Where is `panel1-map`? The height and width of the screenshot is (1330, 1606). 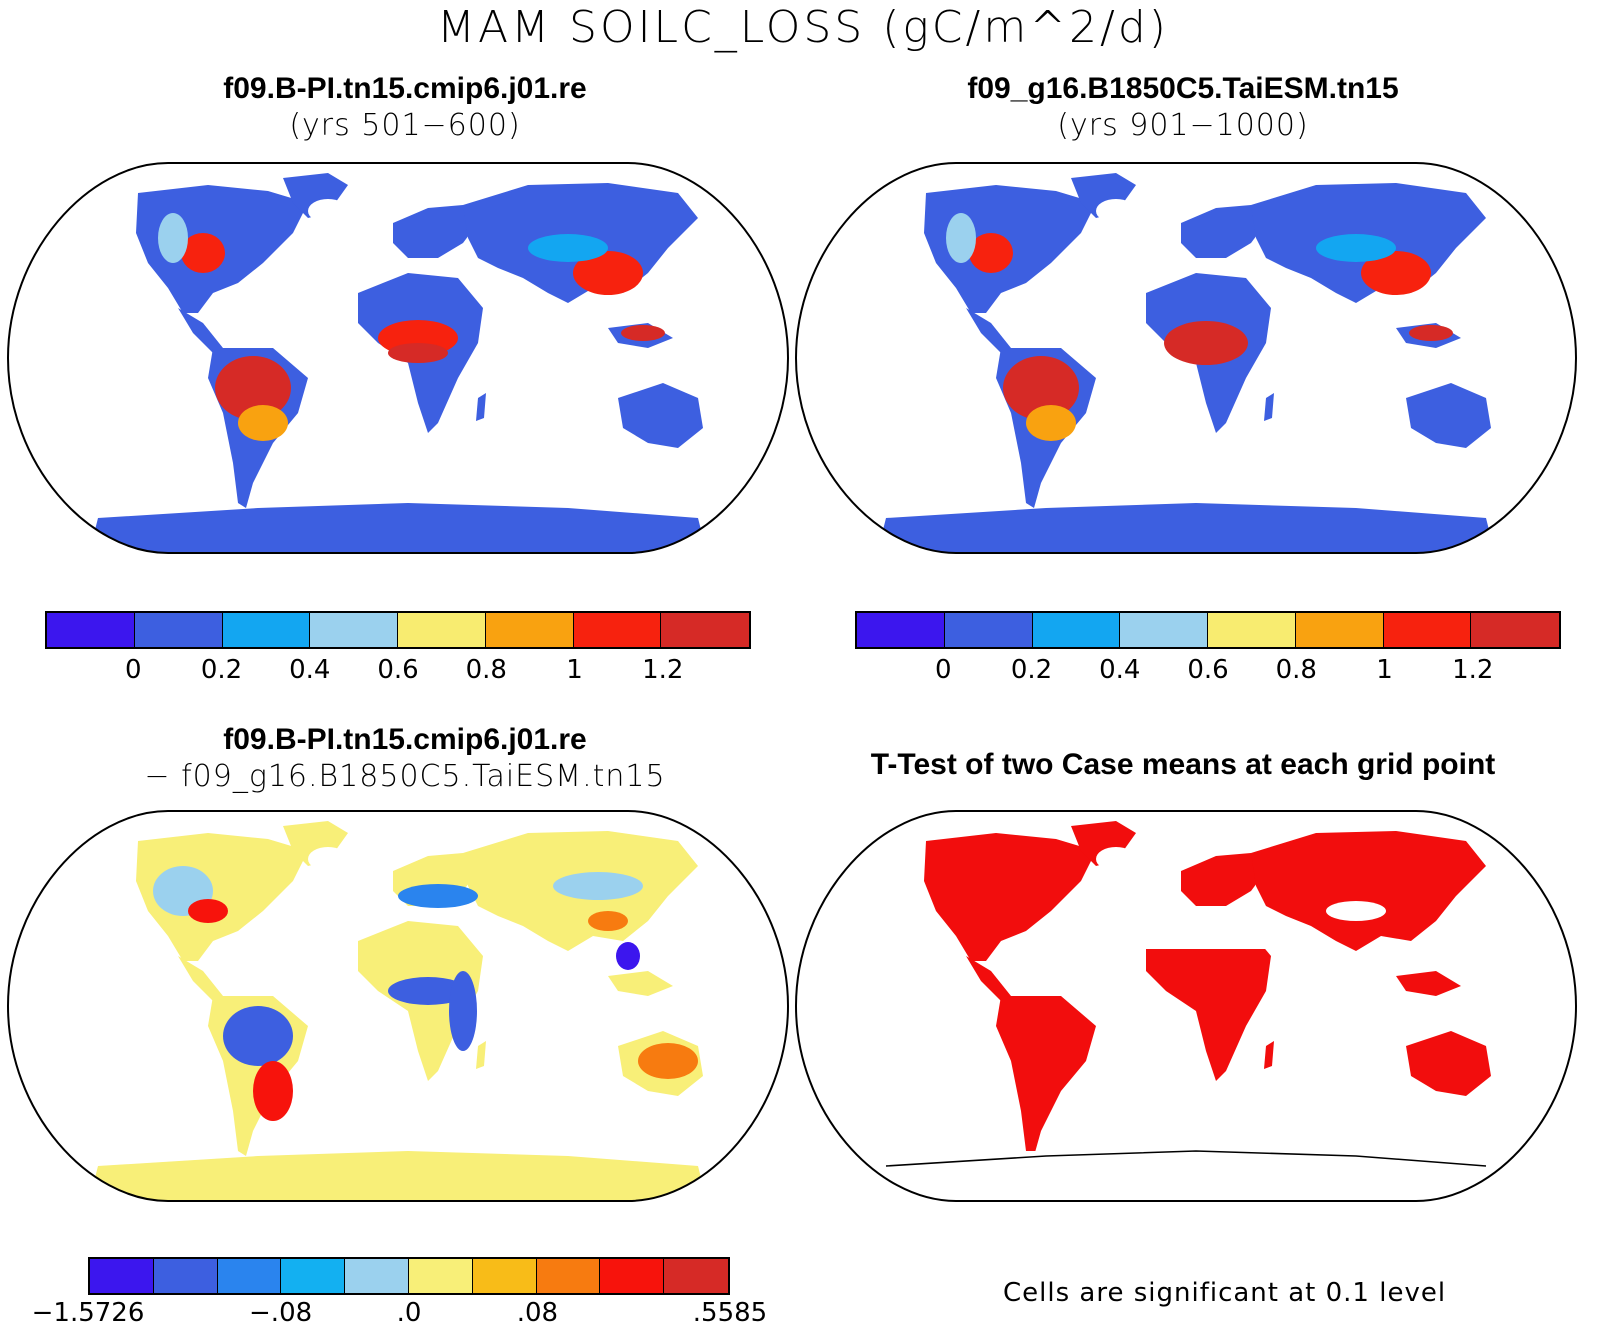
panel1-map is located at coordinates (398, 358).